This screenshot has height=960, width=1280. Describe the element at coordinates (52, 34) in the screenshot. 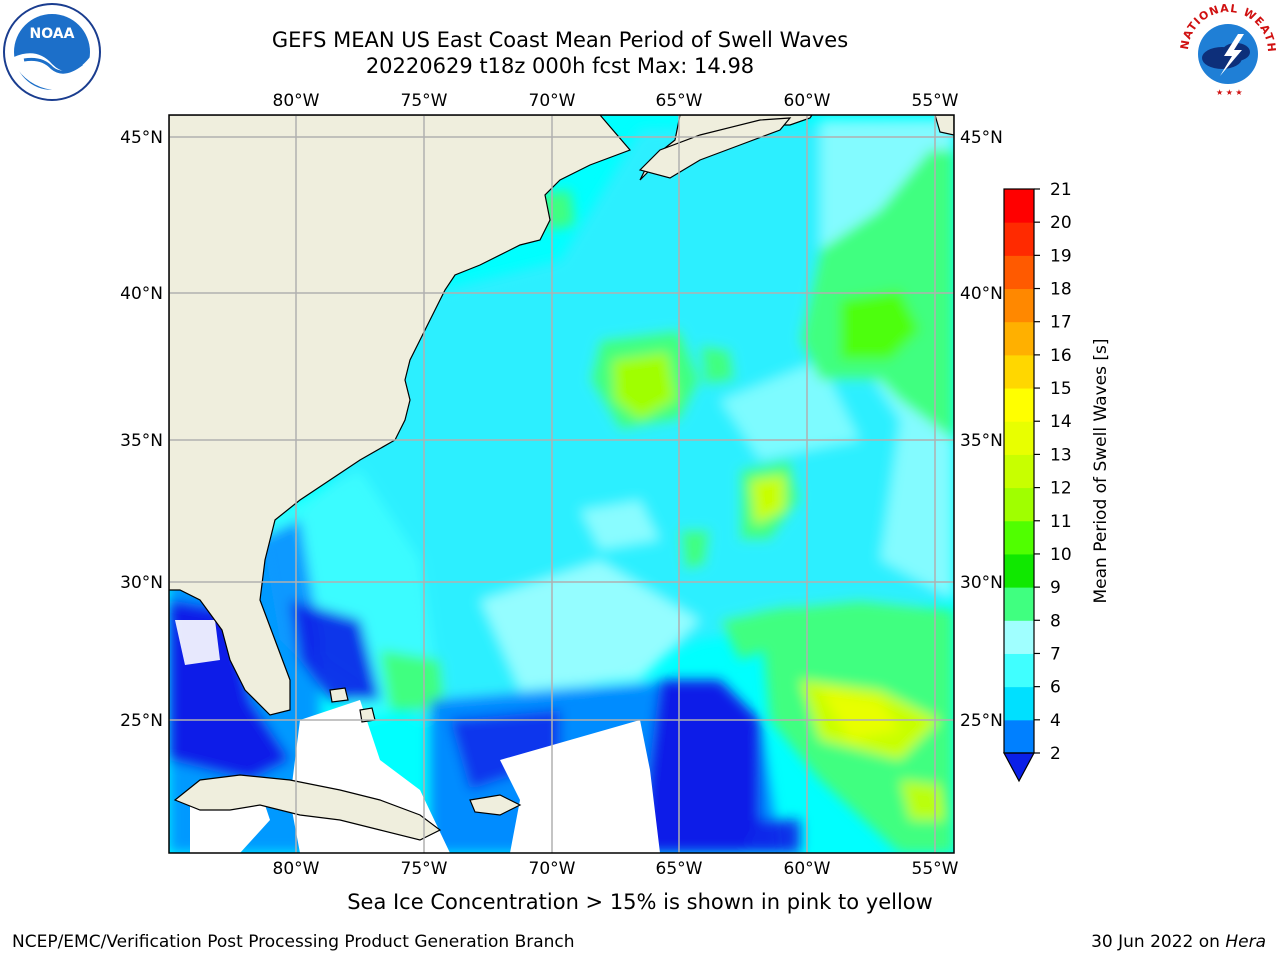

I see `svg-text: NOAA` at that location.